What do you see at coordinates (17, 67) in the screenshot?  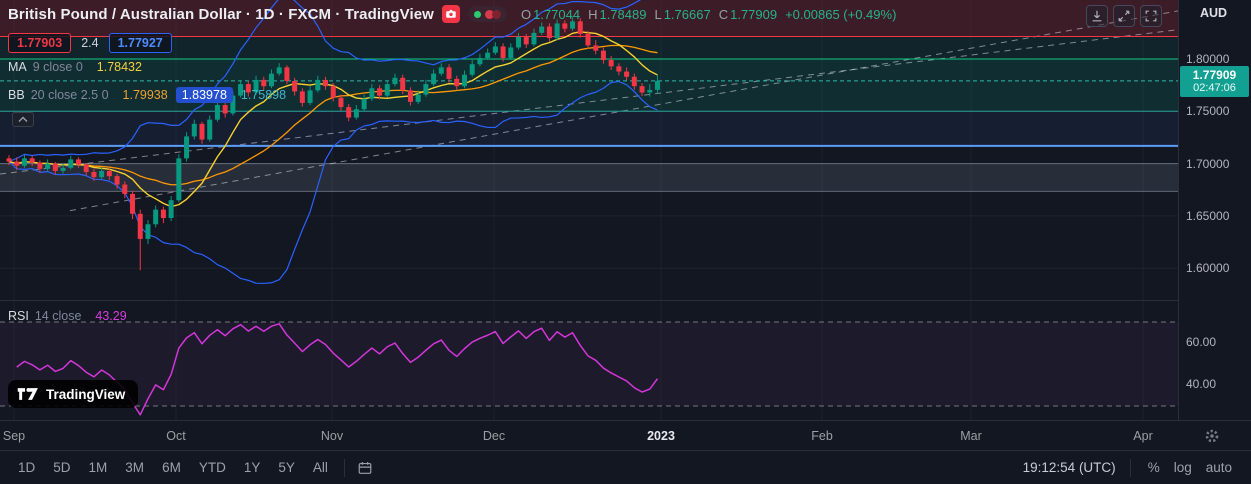 I see `ma-name: MA` at bounding box center [17, 67].